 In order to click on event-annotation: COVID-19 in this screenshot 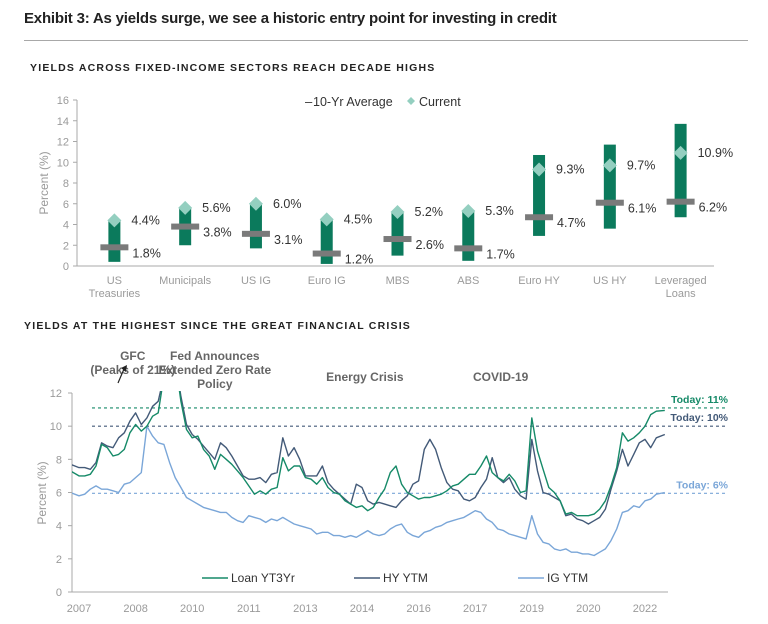, I will do `click(501, 377)`.